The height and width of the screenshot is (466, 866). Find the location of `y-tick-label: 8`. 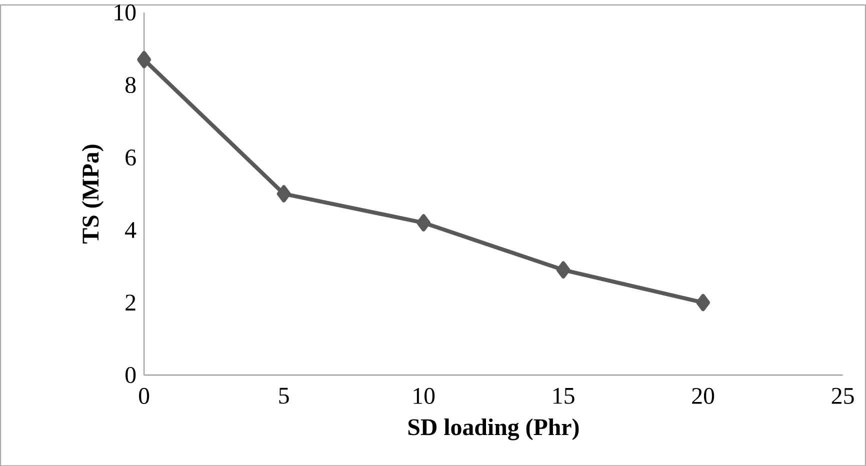

y-tick-label: 8 is located at coordinates (131, 84).